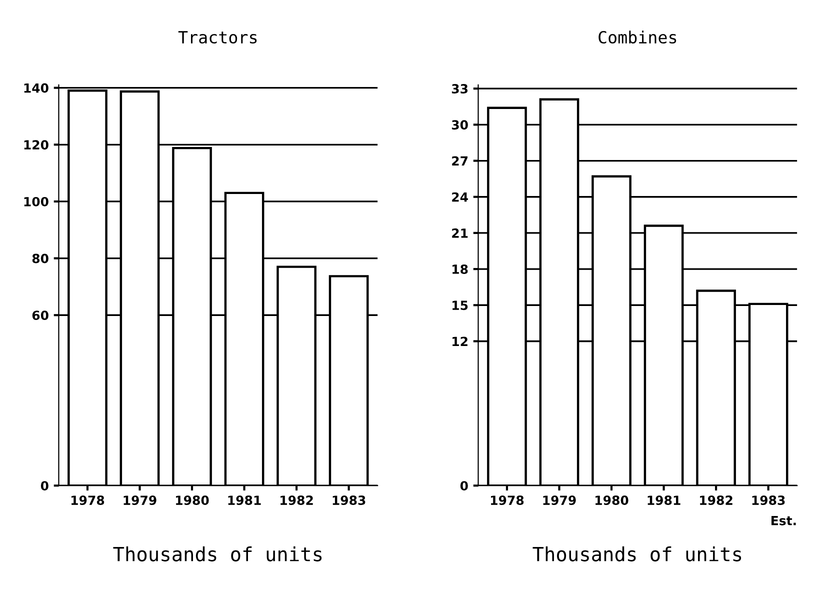 The width and height of the screenshot is (839, 607). What do you see at coordinates (783, 521) in the screenshot?
I see `text: Est.` at bounding box center [783, 521].